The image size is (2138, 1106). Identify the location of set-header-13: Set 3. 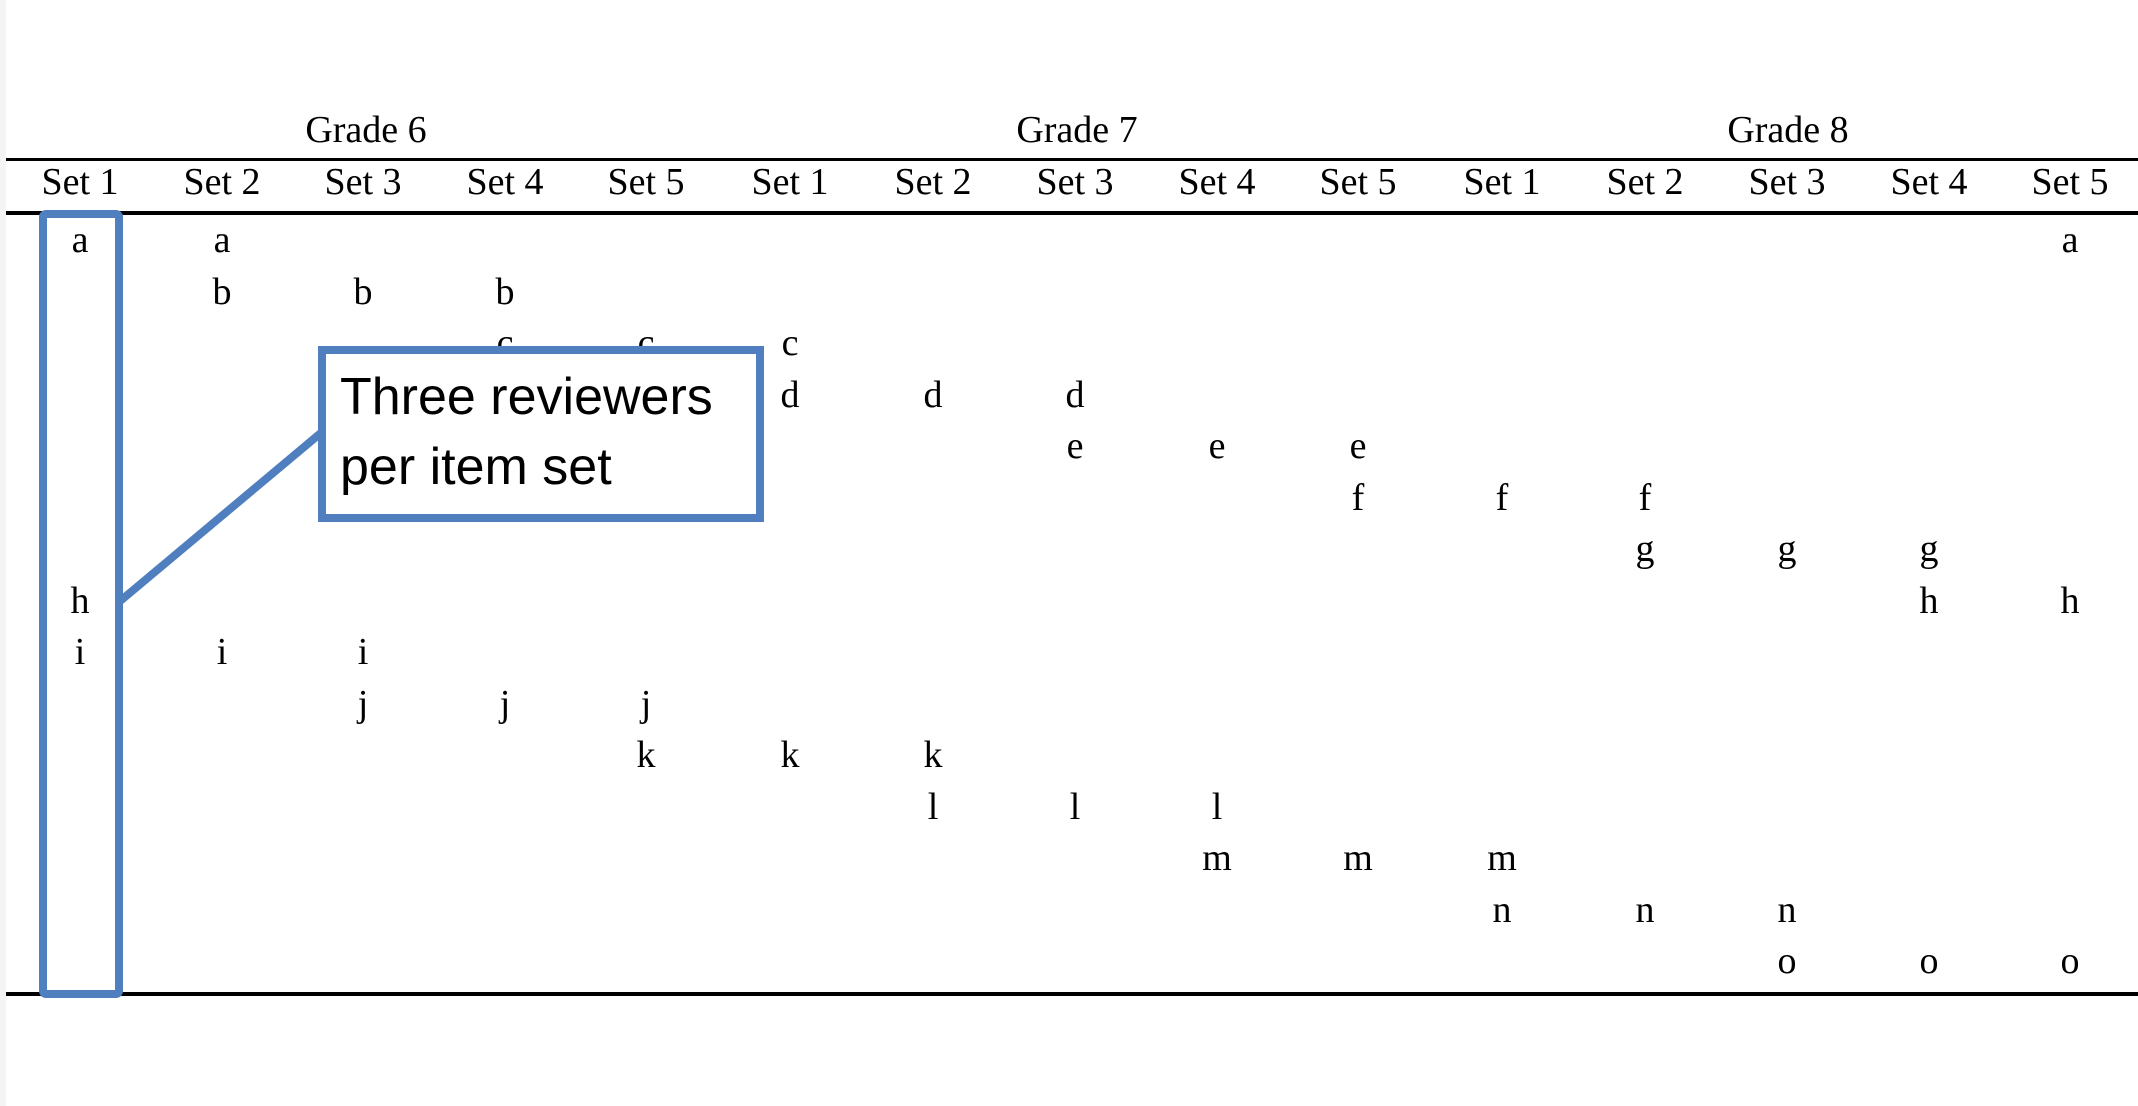
(1787, 182).